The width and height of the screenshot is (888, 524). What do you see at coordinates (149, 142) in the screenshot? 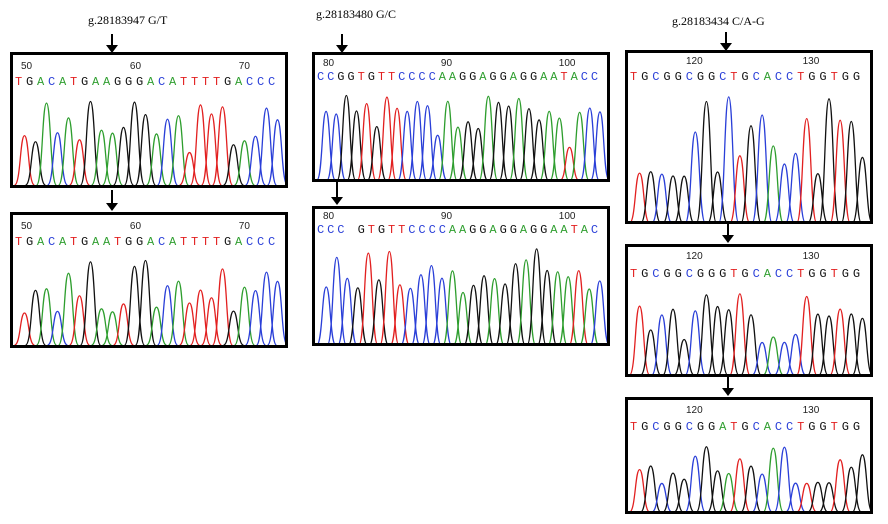
I see `chromatogram-trace` at bounding box center [149, 142].